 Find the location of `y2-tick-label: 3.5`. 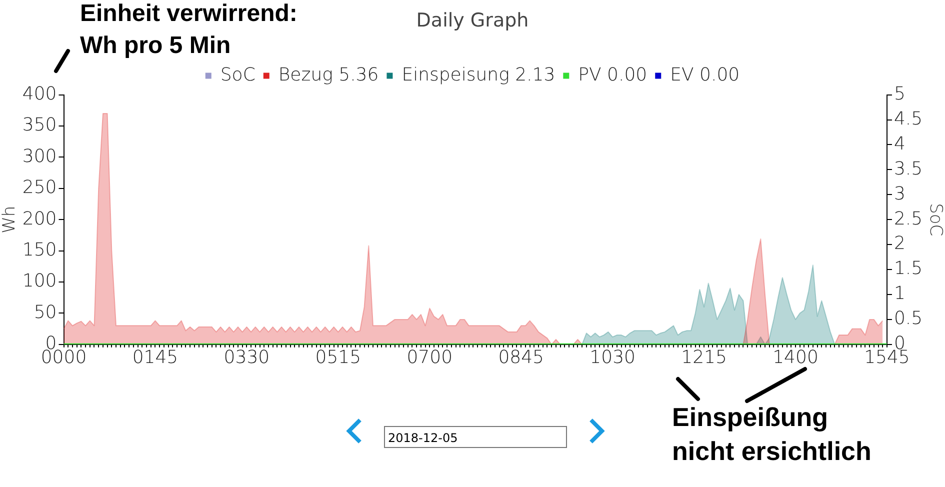

y2-tick-label: 3.5 is located at coordinates (908, 169).